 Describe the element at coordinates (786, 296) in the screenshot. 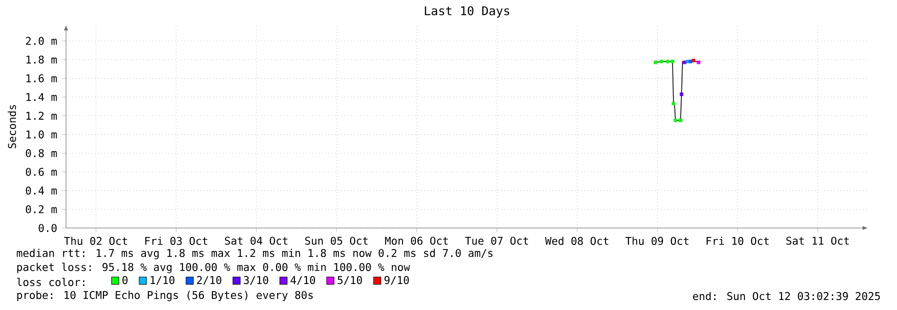

I see `text: end: Sun Oct 12 03:02:39 2025` at that location.